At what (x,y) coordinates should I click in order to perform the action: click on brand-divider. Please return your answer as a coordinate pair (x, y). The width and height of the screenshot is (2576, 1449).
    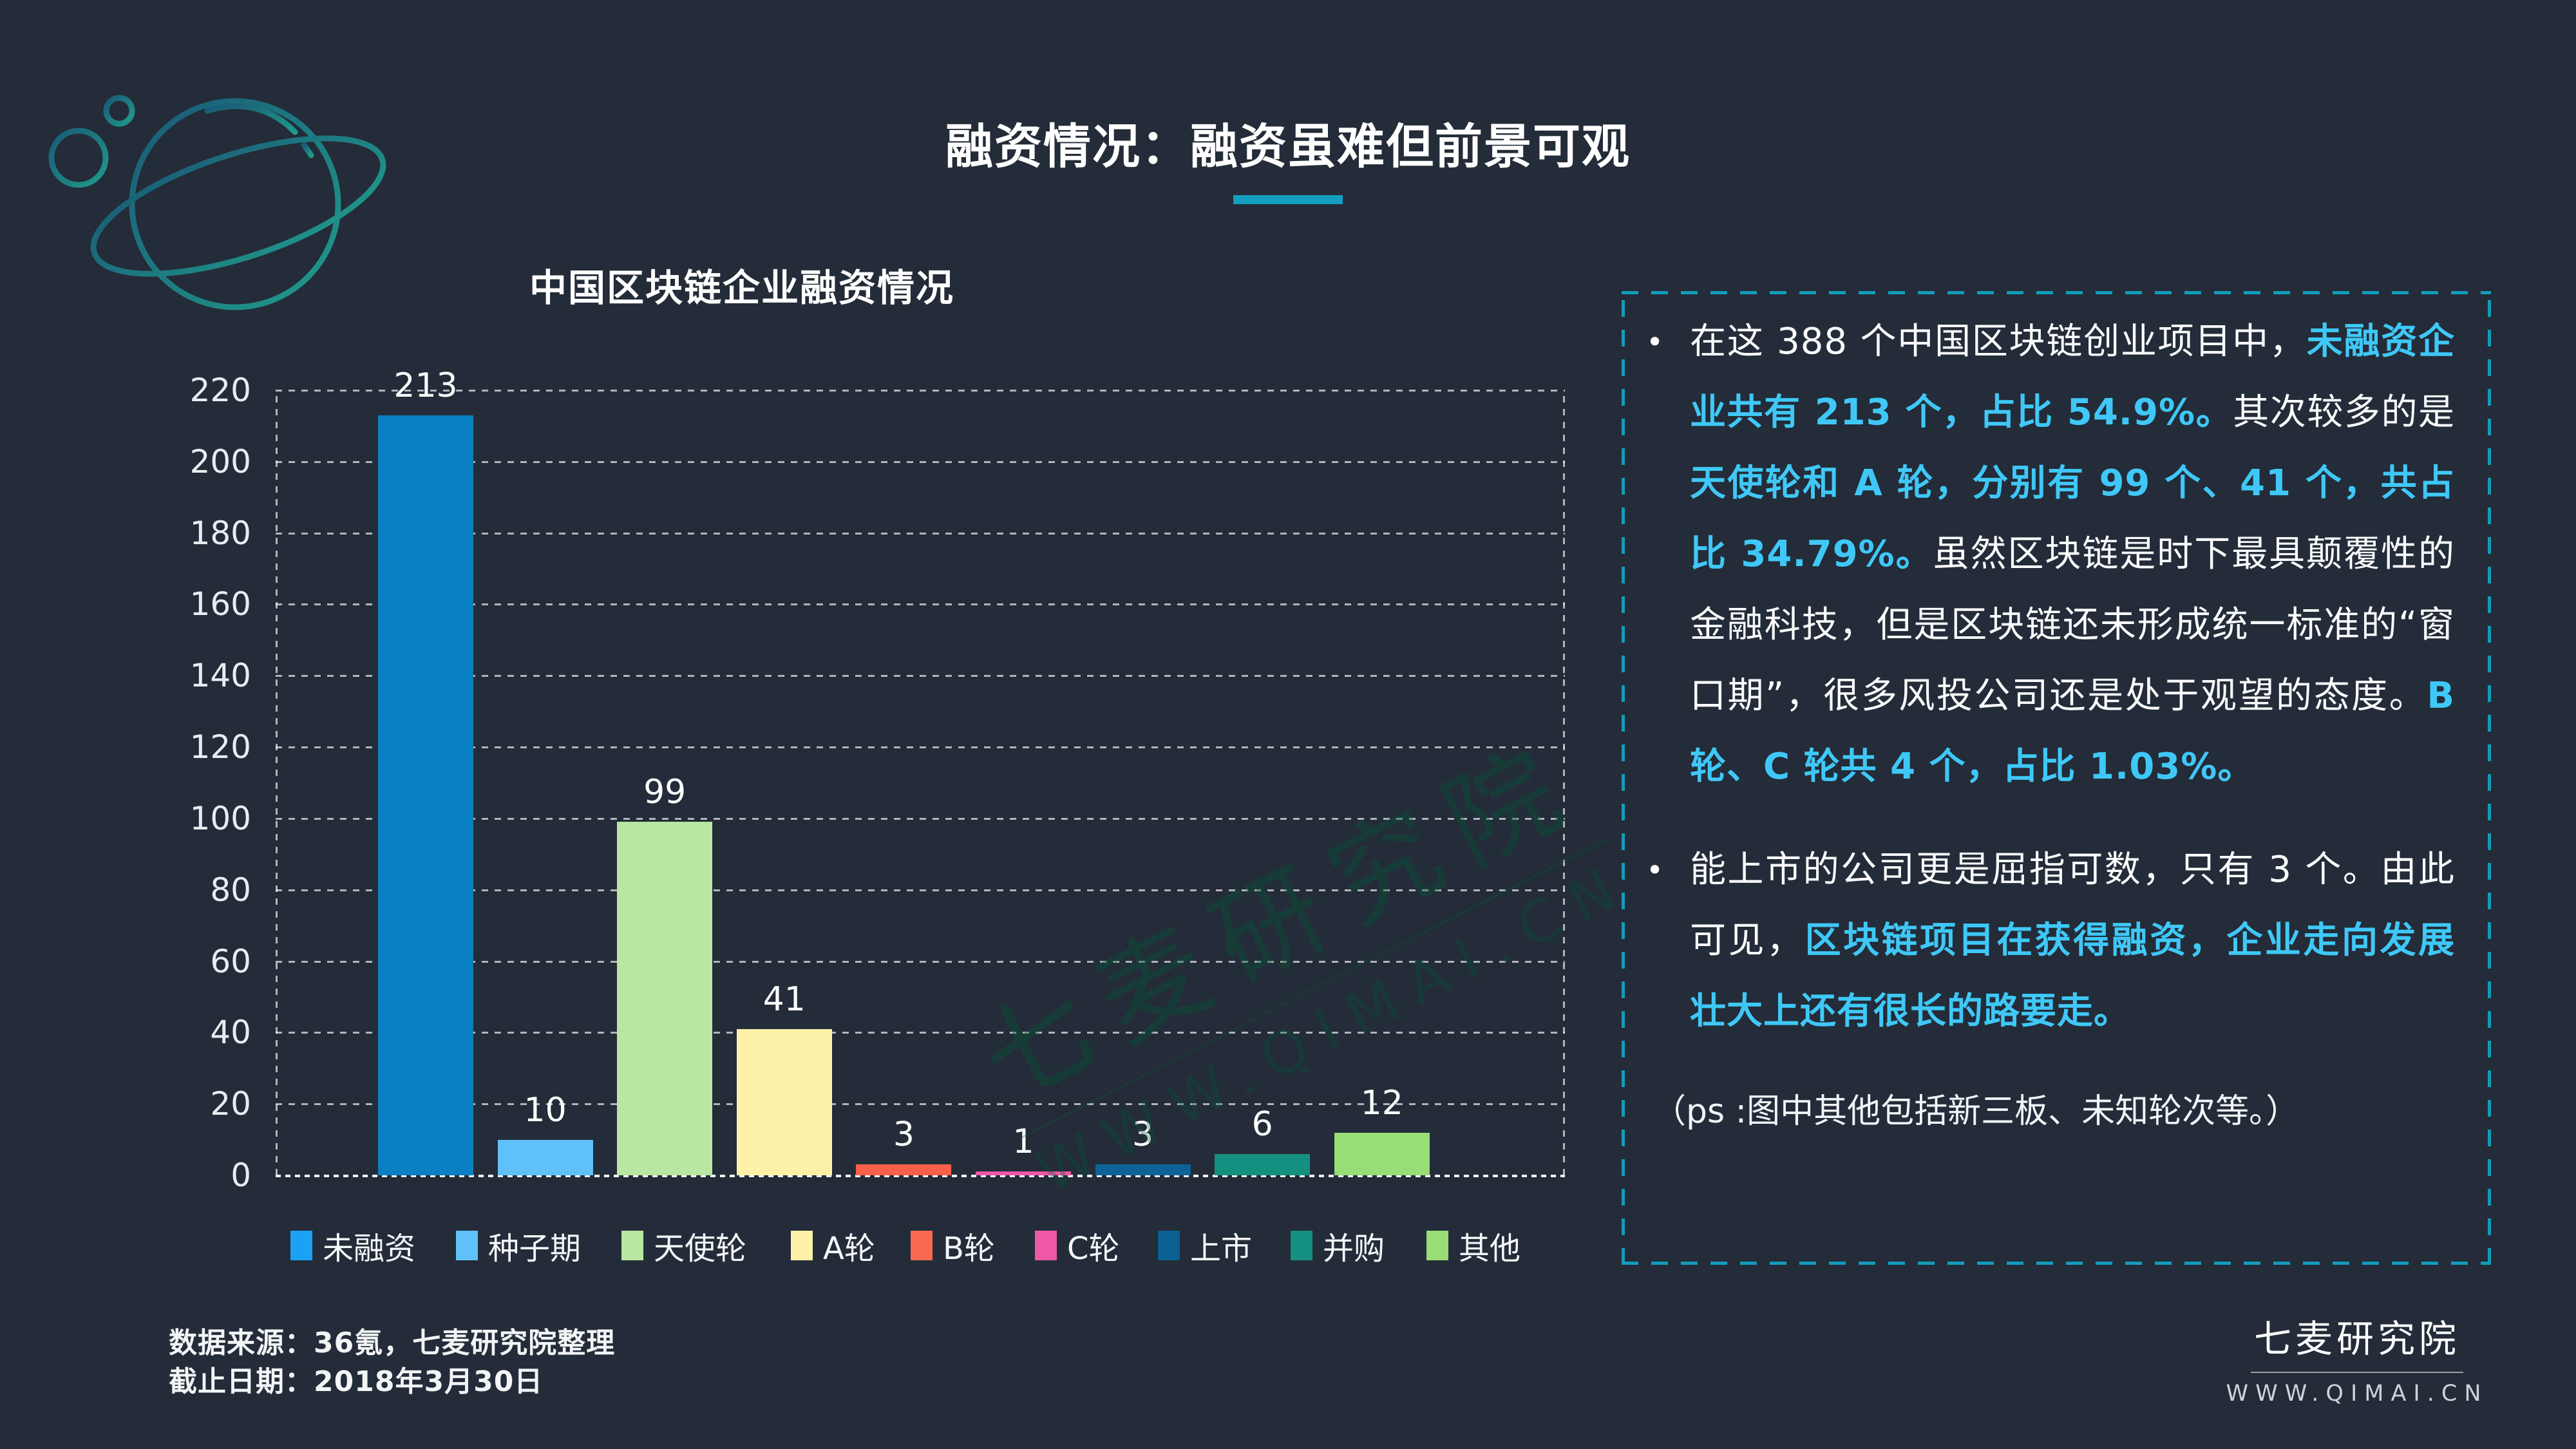
    Looking at the image, I should click on (2357, 1372).